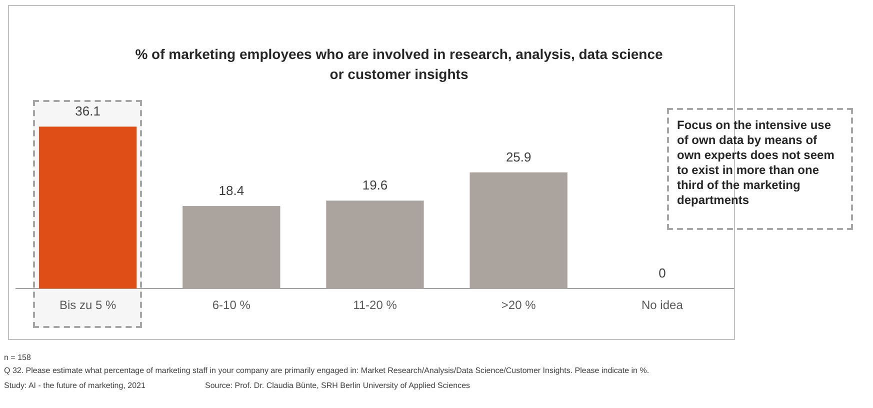  I want to click on text: n = 158, so click(17, 357).